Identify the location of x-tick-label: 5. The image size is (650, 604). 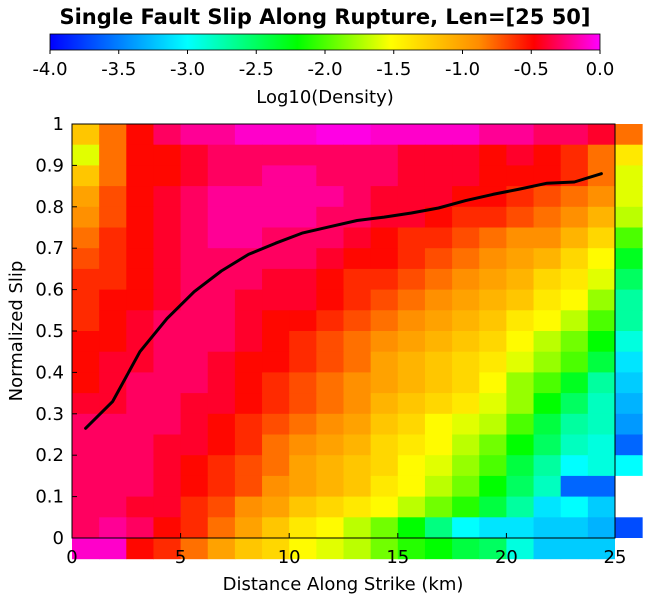
(180, 557).